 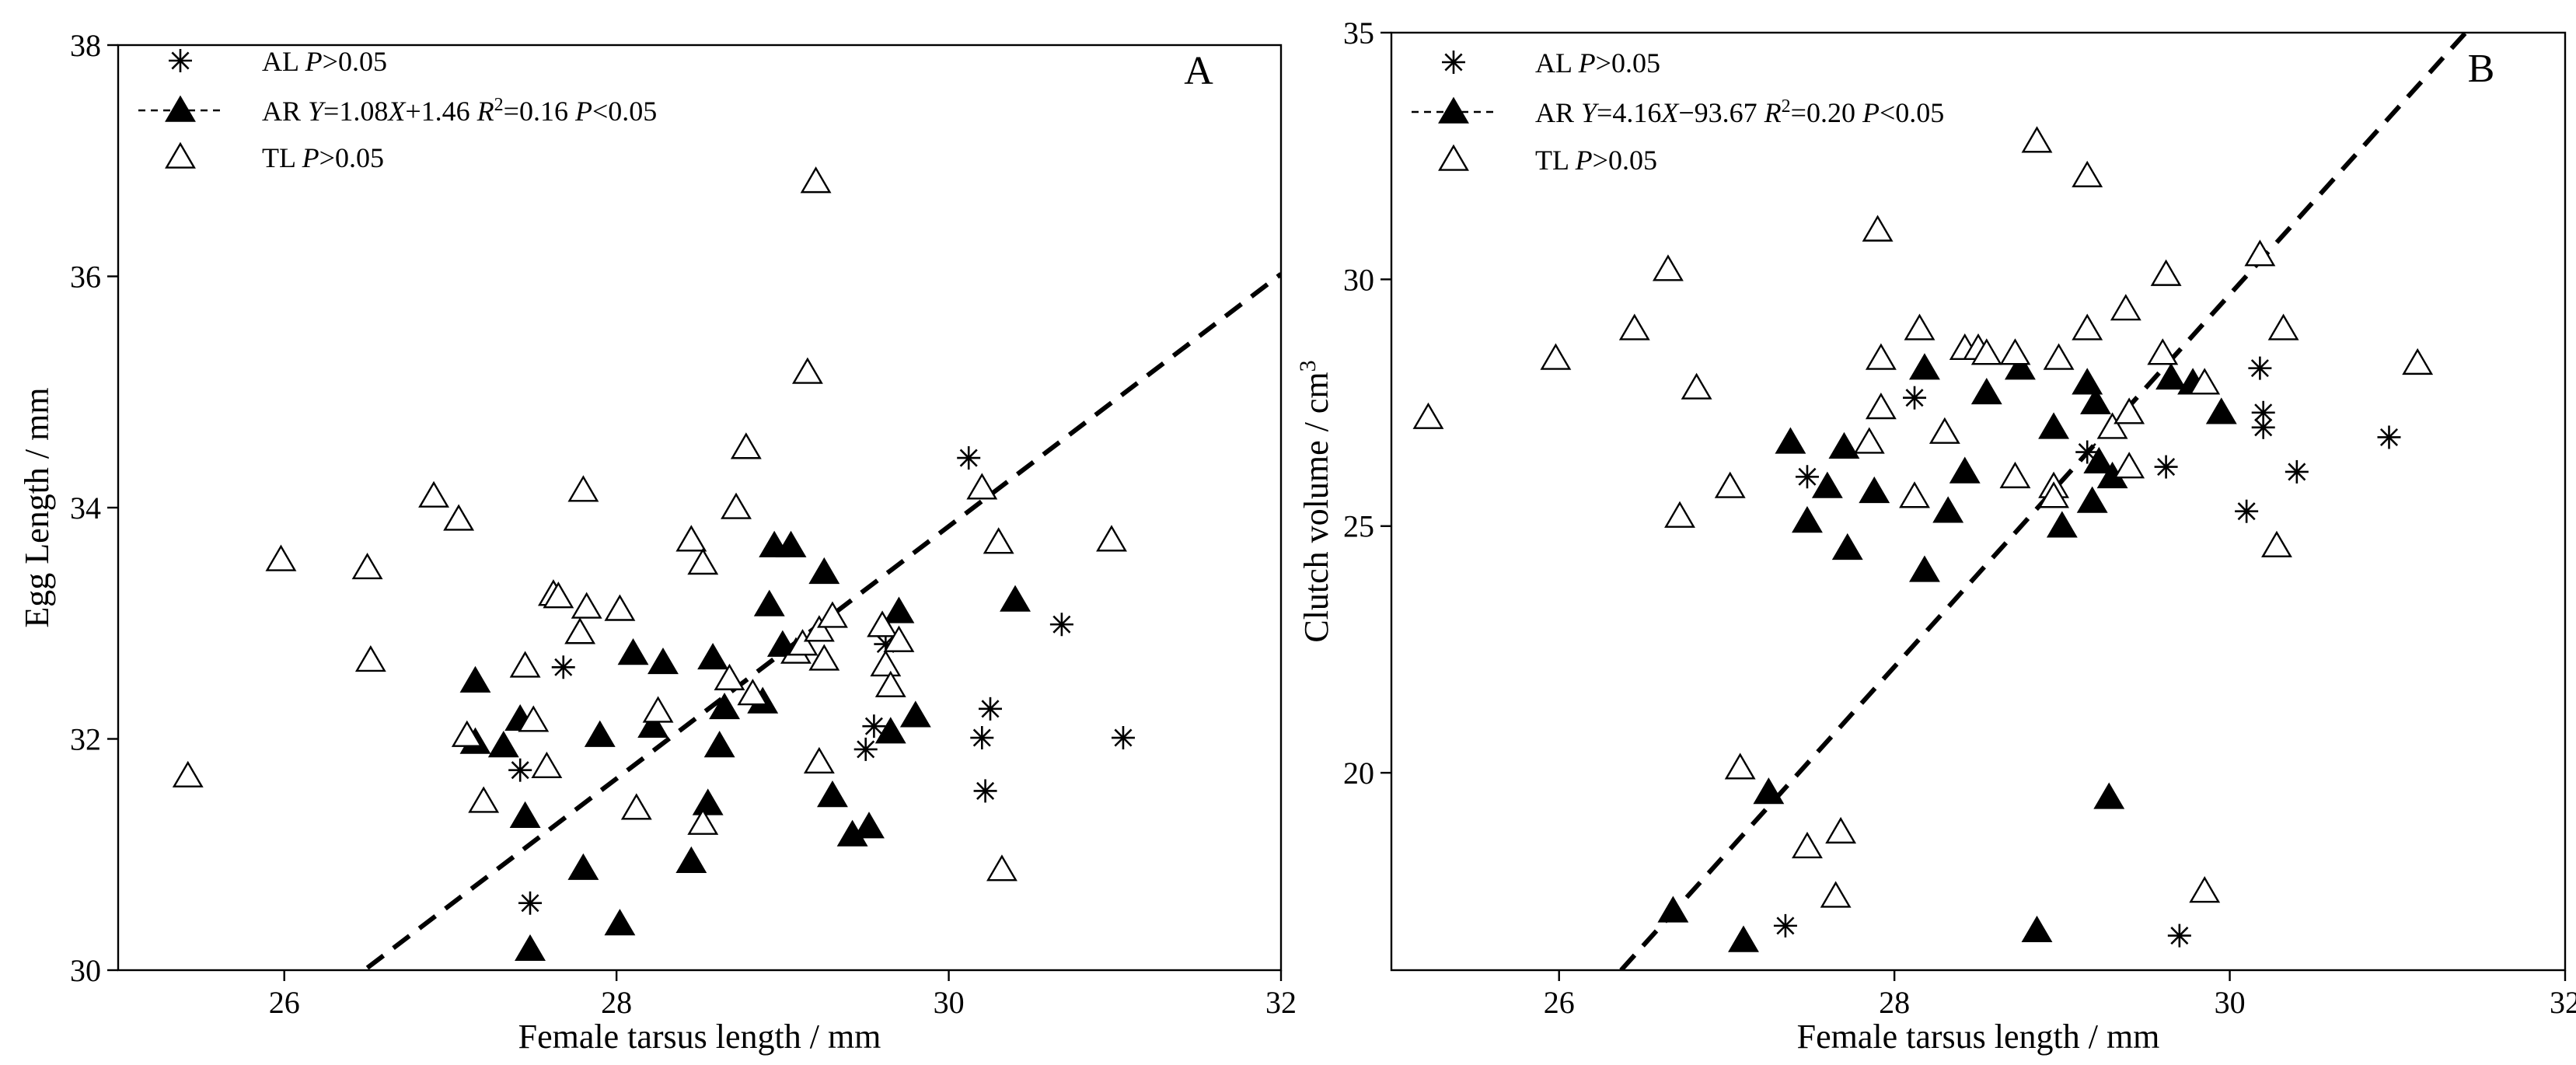 I want to click on y-tick-label: 30, so click(x=1359, y=279).